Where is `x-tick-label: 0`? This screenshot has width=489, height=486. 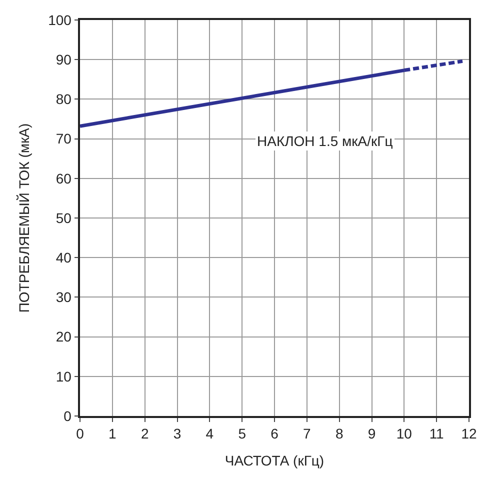 x-tick-label: 0 is located at coordinates (80, 434).